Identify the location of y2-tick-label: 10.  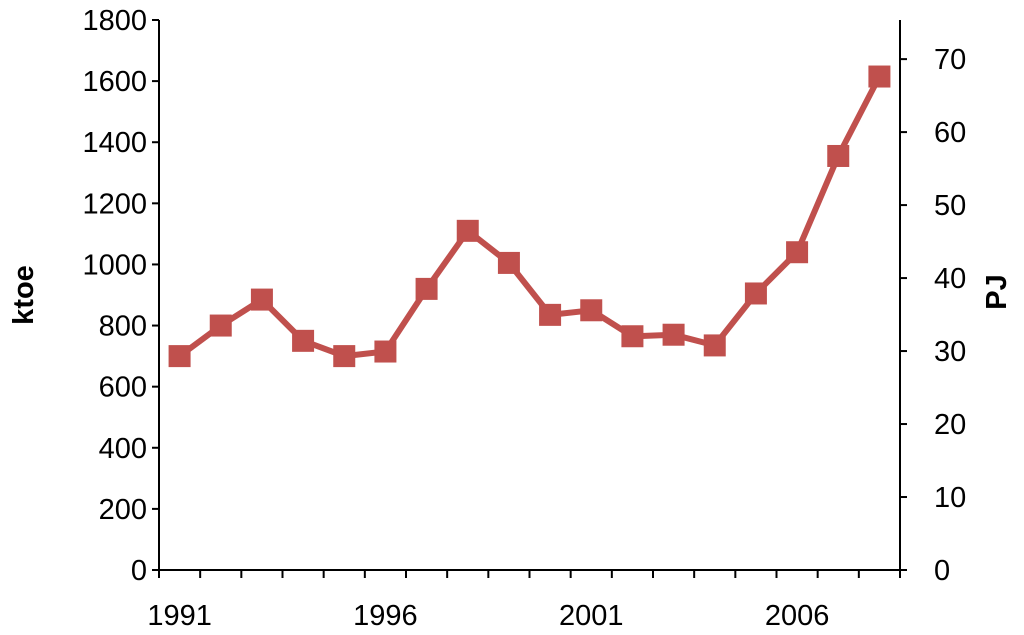
(950, 498).